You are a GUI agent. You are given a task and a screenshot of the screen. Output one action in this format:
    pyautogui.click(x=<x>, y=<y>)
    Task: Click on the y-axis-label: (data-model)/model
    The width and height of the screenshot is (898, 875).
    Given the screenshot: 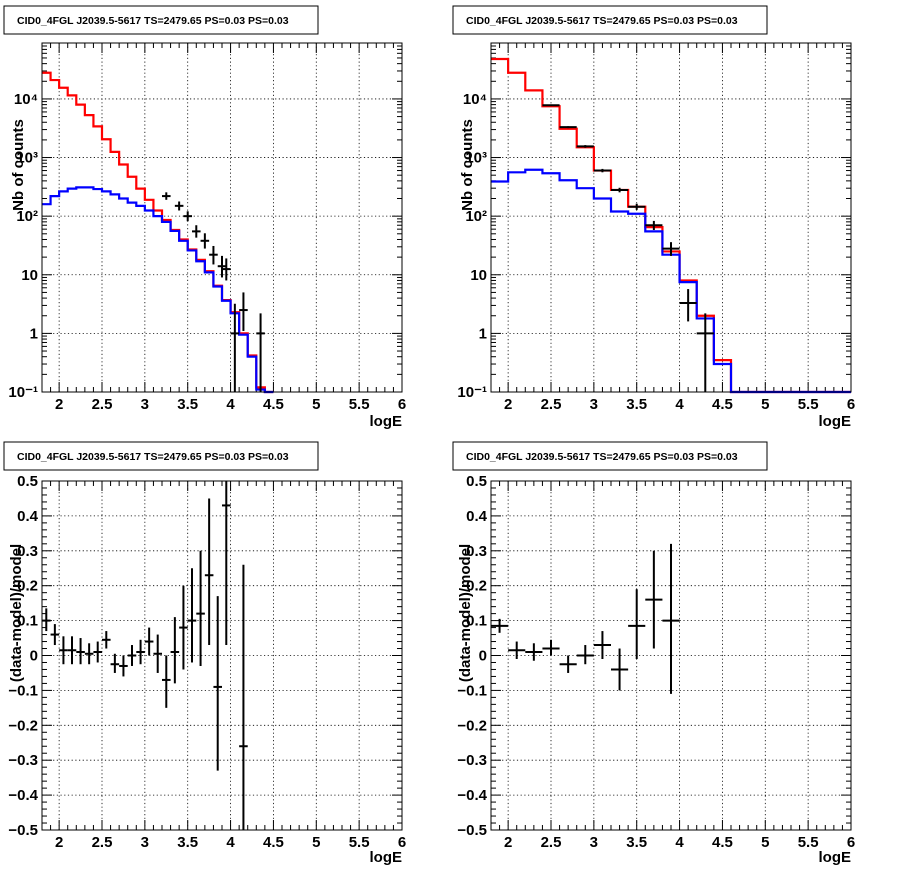 What is the action you would take?
    pyautogui.click(x=465, y=613)
    